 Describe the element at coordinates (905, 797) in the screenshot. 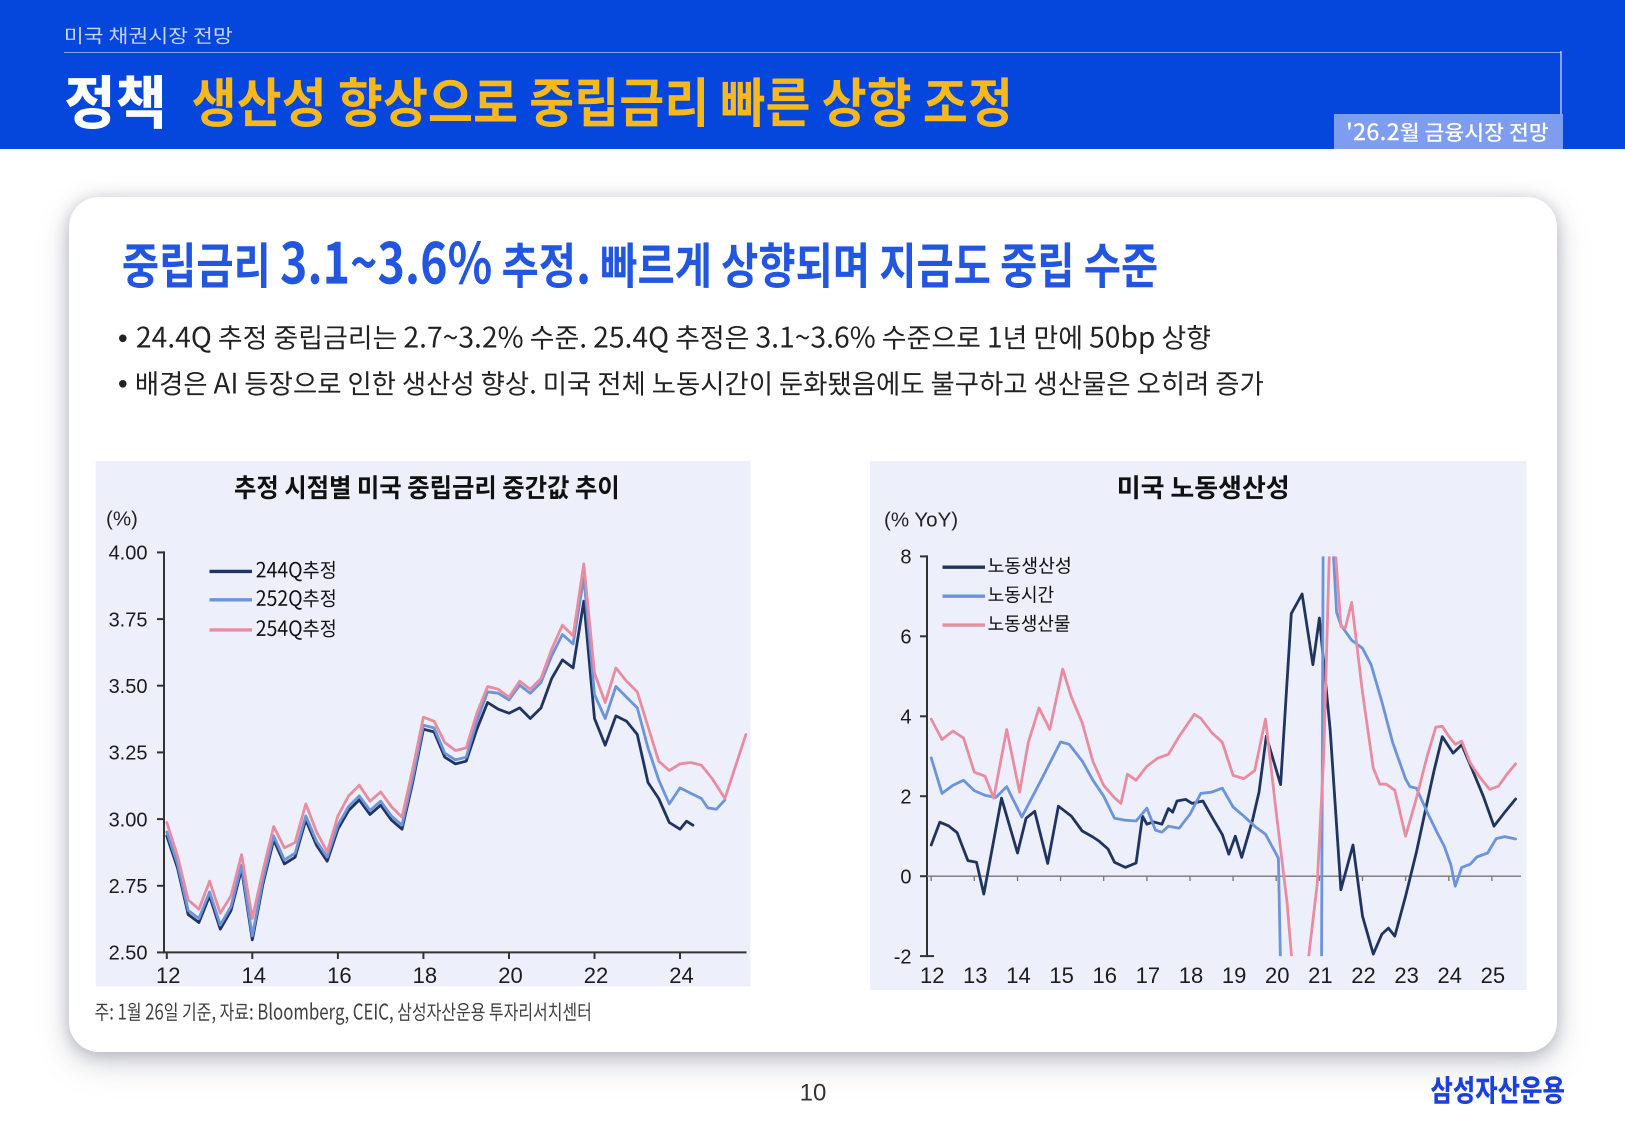

I see `svg-text: 2` at that location.